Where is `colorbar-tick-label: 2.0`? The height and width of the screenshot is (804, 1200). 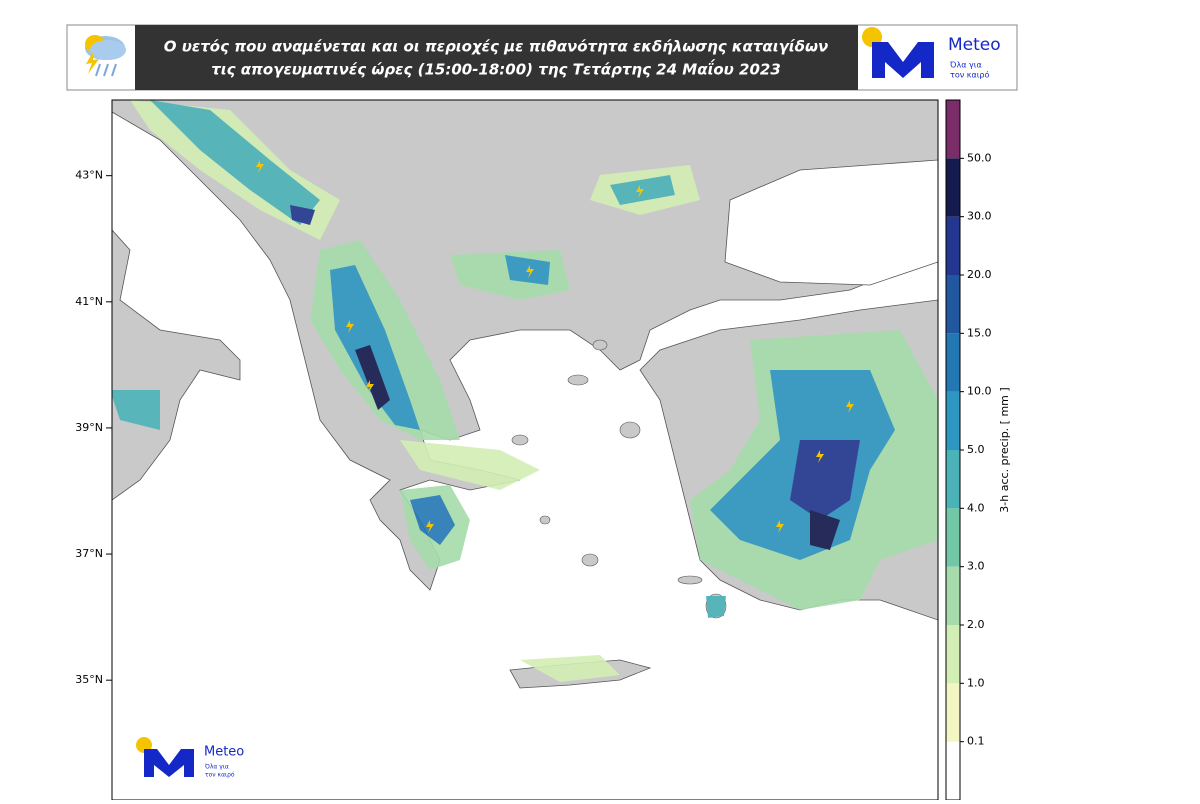 colorbar-tick-label: 2.0 is located at coordinates (976, 624).